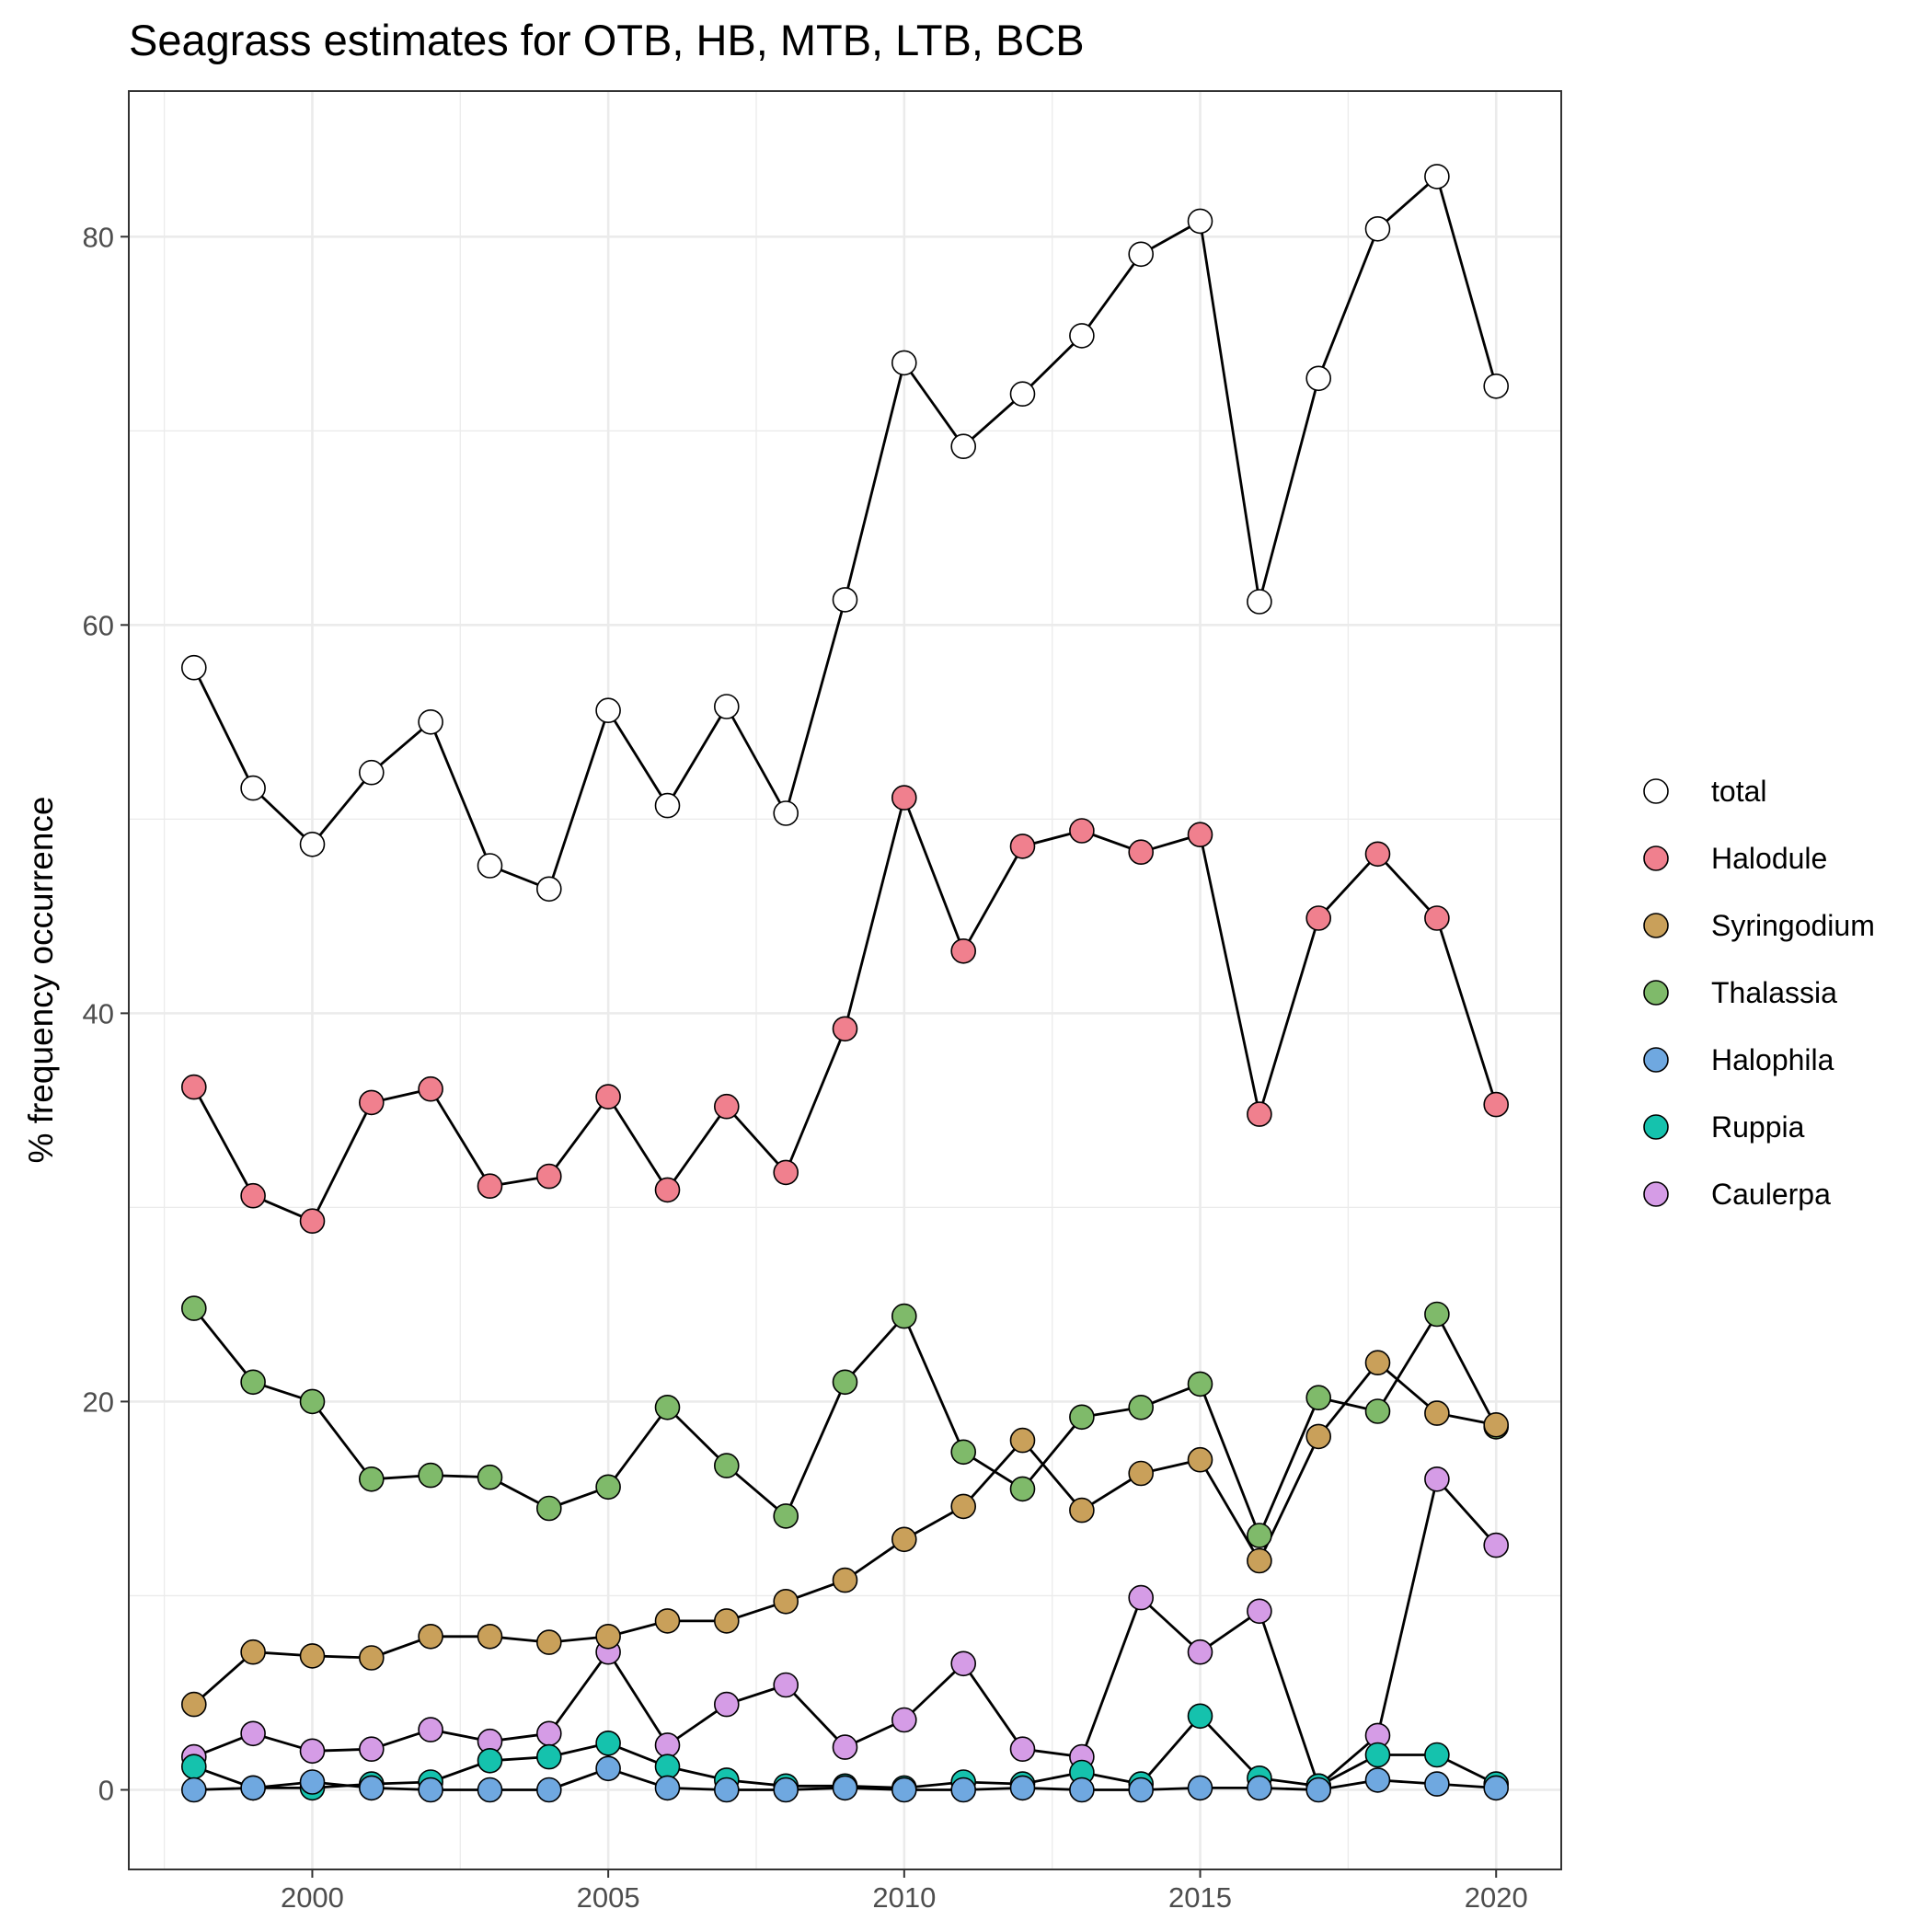 The width and height of the screenshot is (1932, 1932). I want to click on legend-label: Caulerpa, so click(1771, 1194).